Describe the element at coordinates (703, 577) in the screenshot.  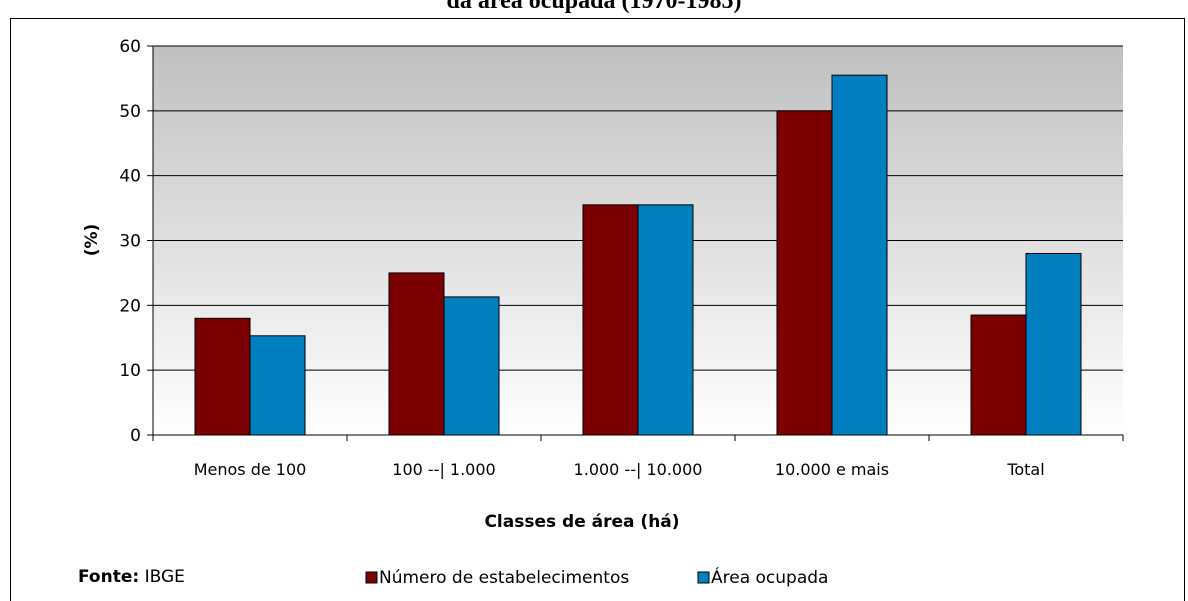
I see `legend-swatch-area-ocupada` at that location.